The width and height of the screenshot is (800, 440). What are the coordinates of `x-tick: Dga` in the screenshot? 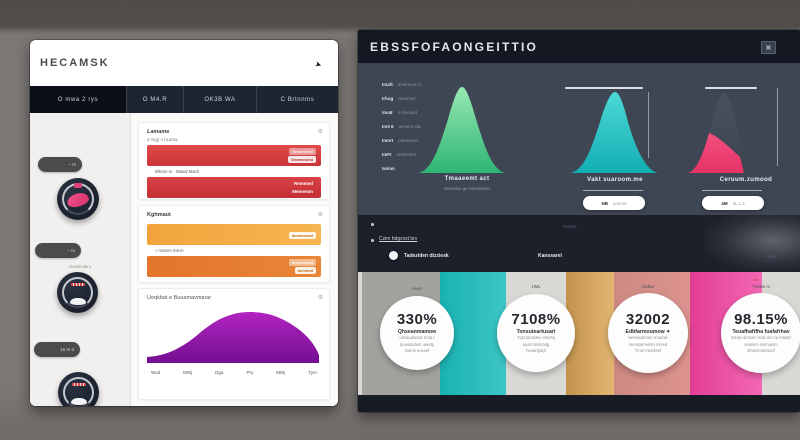 It's located at (219, 372).